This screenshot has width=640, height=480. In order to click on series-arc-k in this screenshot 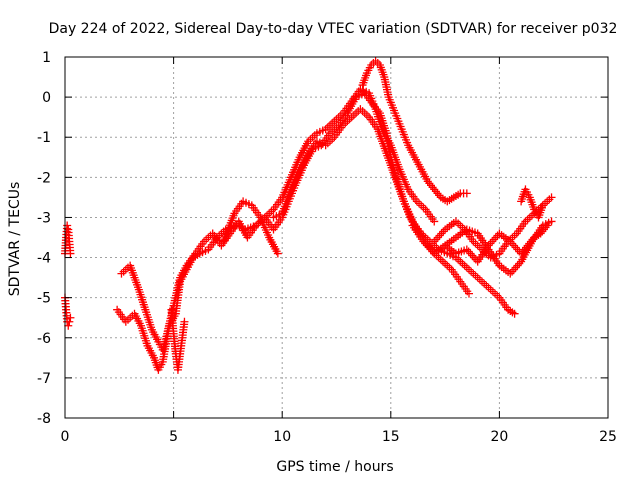, I will do `click(496, 243)`.